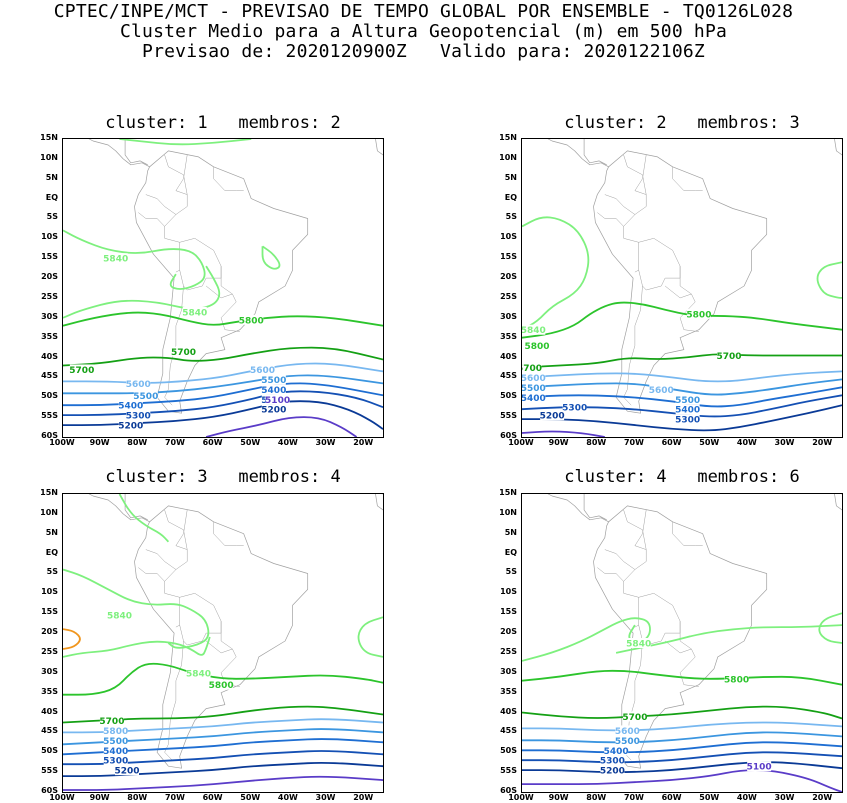 The height and width of the screenshot is (803, 847). Describe the element at coordinates (363, 797) in the screenshot. I see `longitude-tick-label: 20W` at that location.